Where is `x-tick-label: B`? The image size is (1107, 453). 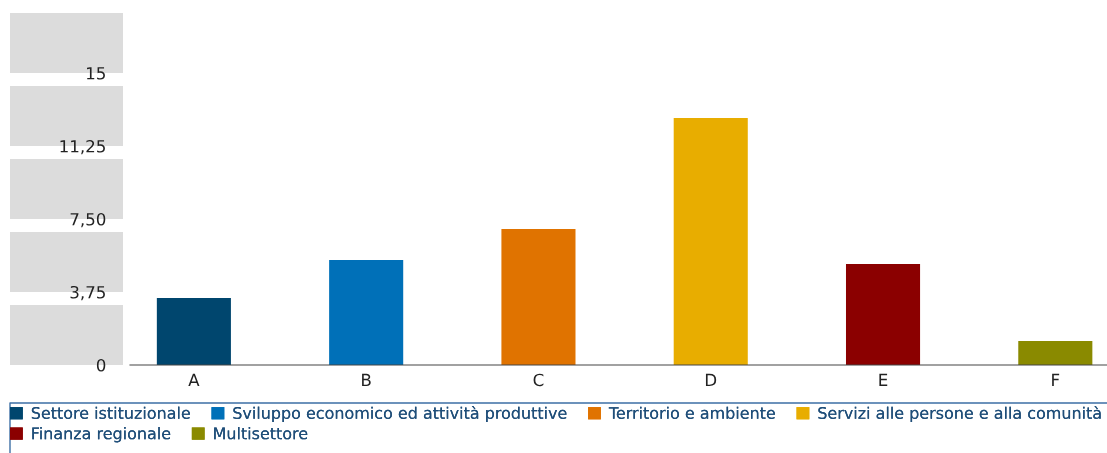 x-tick-label: B is located at coordinates (366, 379).